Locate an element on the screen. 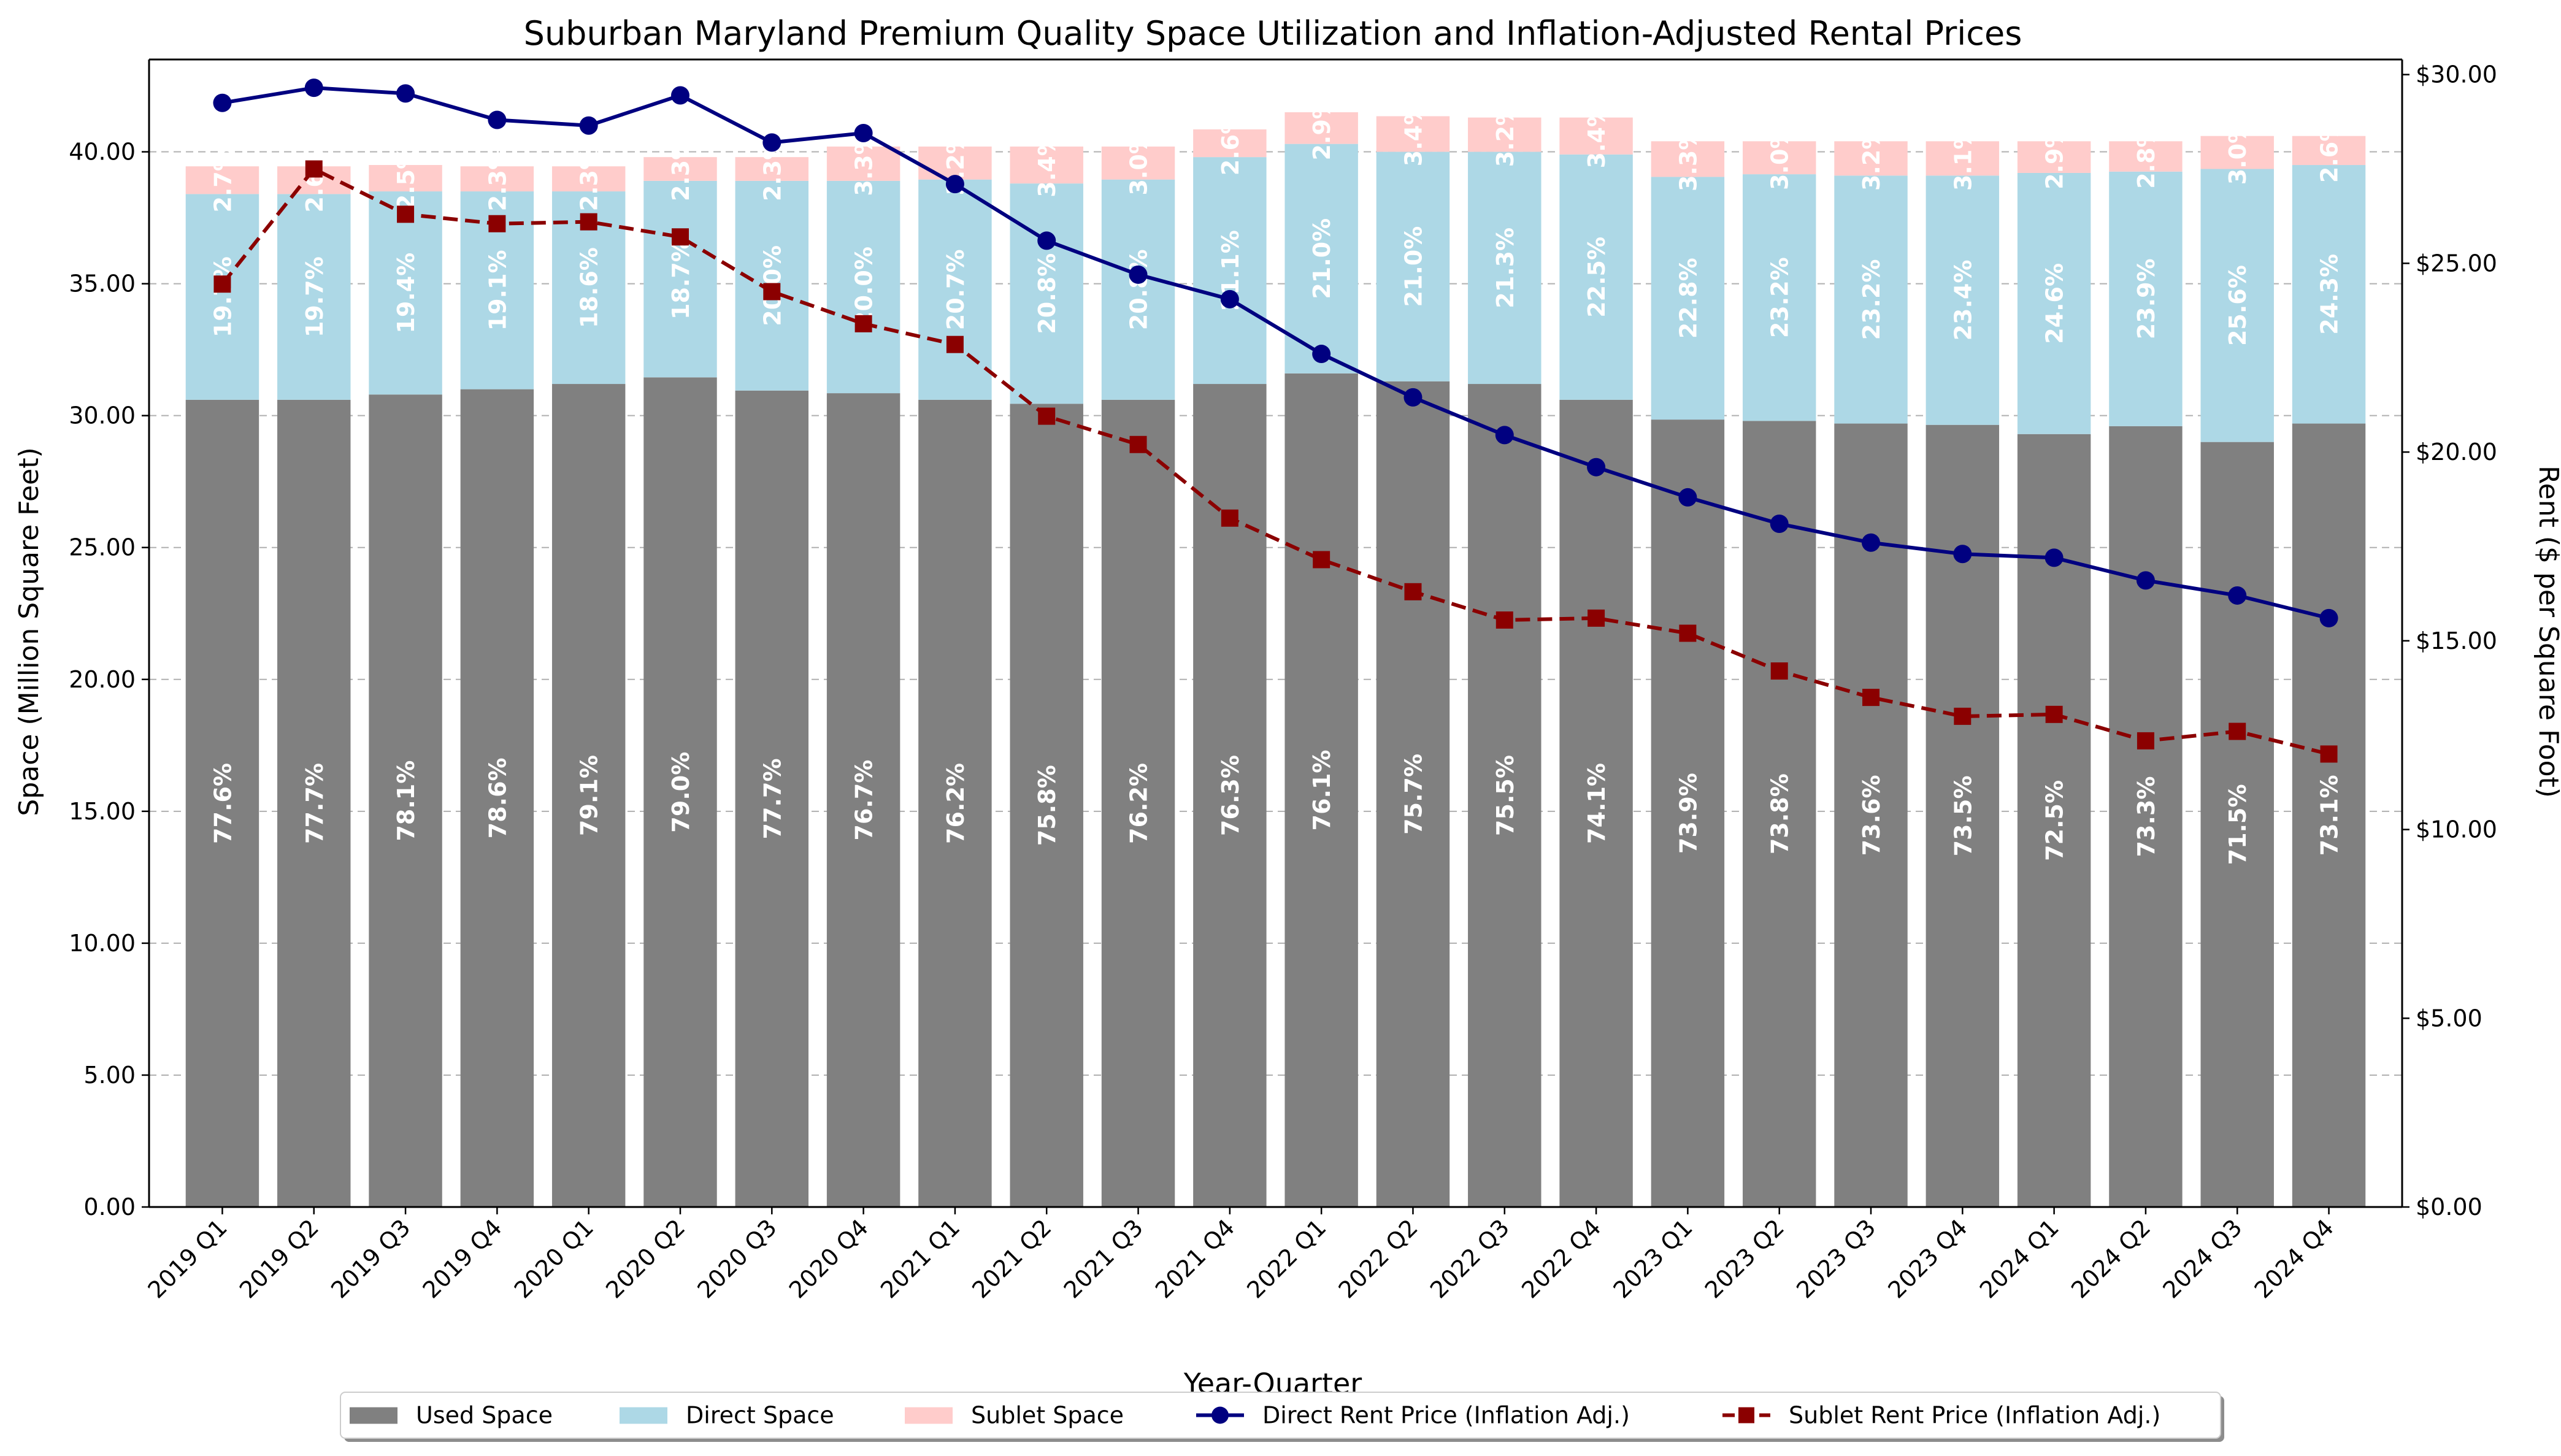 This screenshot has height=1456, width=2561. legend-item-used-space: Used Space is located at coordinates (452, 1415).